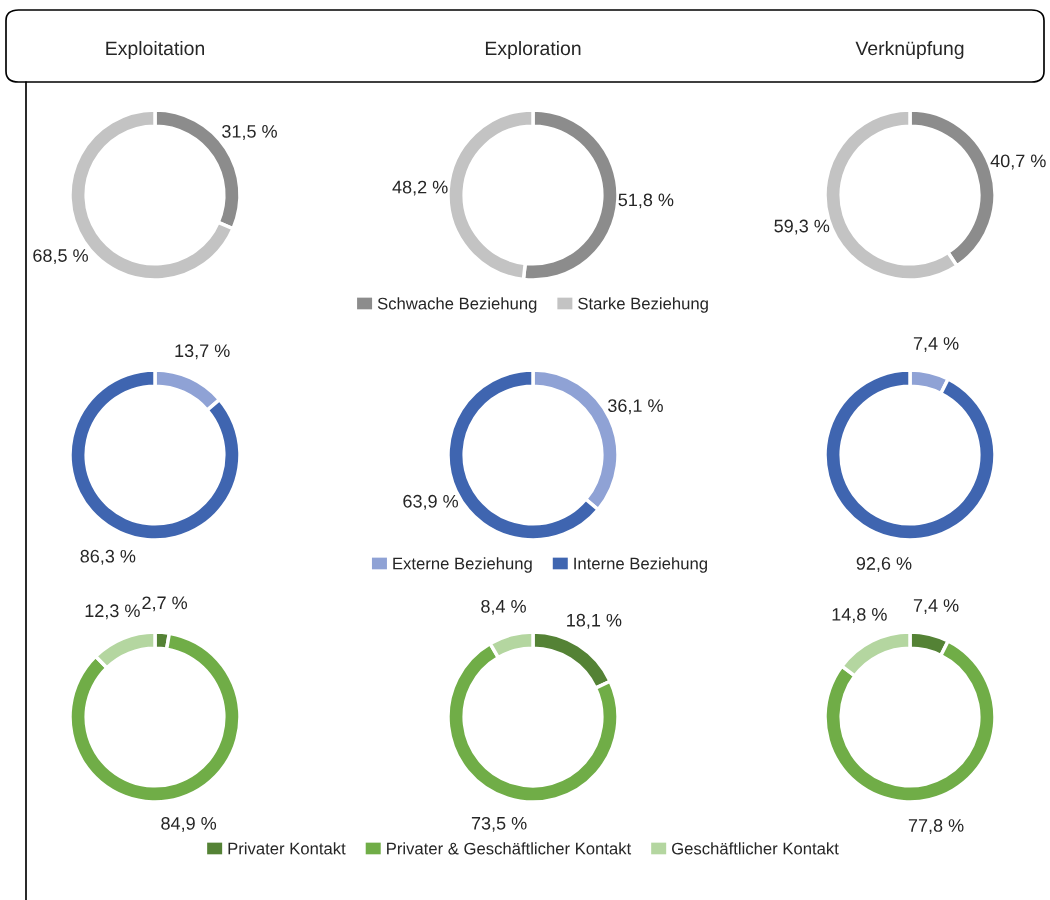 This screenshot has width=1050, height=900. What do you see at coordinates (802, 227) in the screenshot?
I see `data-label: 59,3 %` at bounding box center [802, 227].